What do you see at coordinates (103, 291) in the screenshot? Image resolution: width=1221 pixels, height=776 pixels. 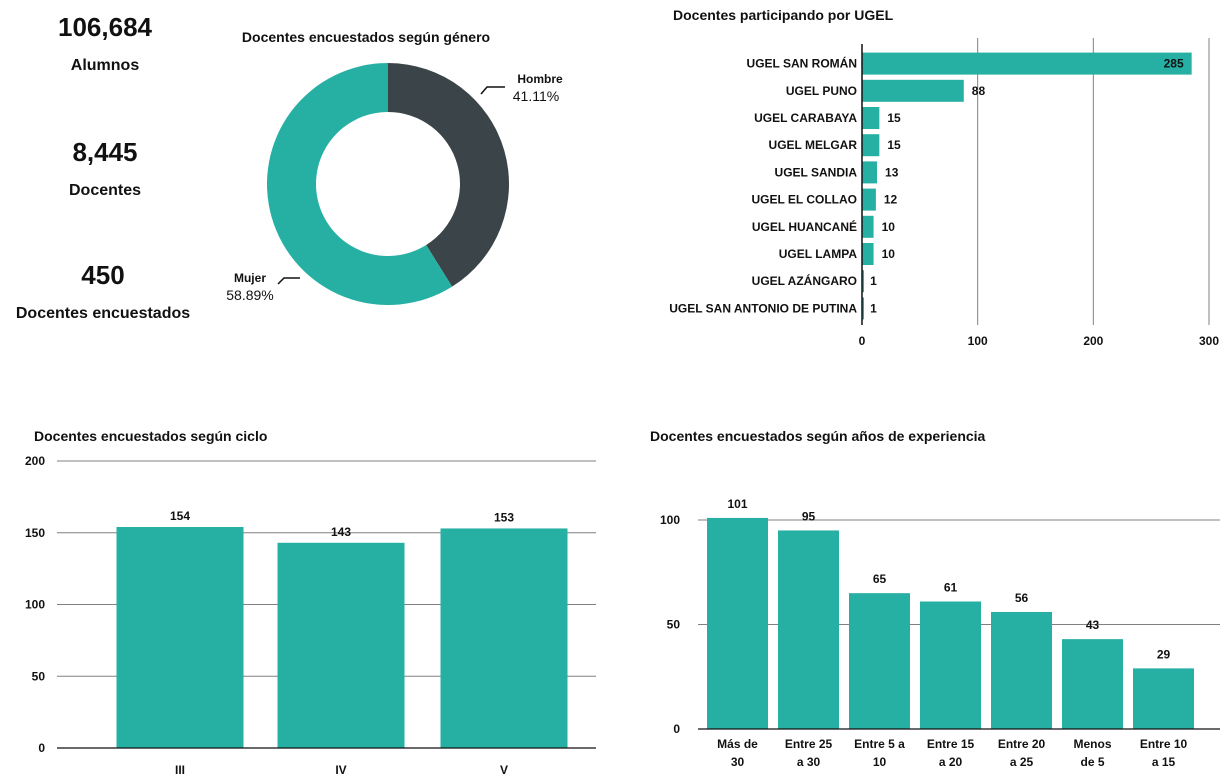 I see `kpi-docentes-encuestados: 450 Docentes encuestados` at bounding box center [103, 291].